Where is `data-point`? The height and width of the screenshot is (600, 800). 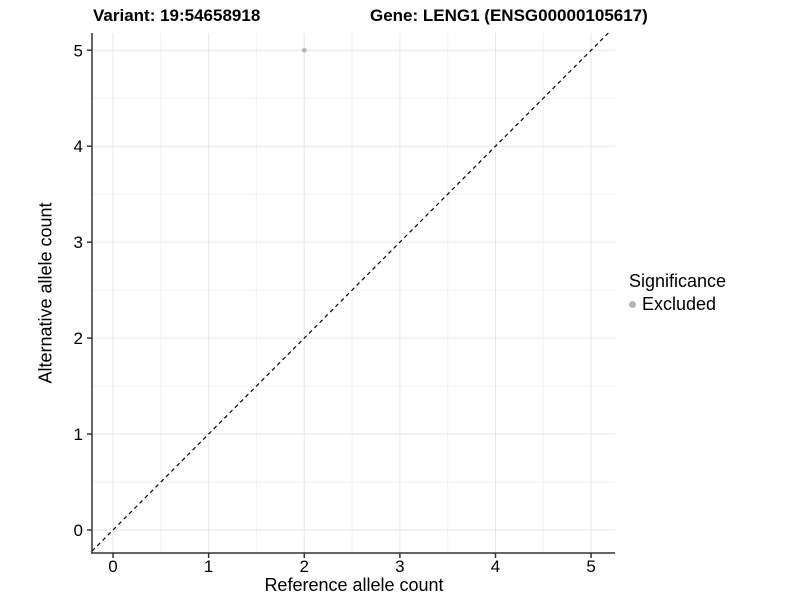 data-point is located at coordinates (304, 50).